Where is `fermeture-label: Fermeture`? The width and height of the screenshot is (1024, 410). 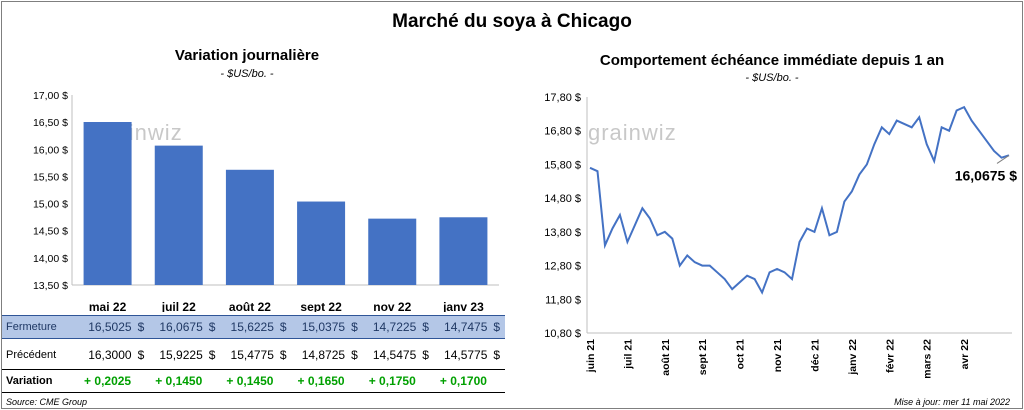 fermeture-label: Fermeture is located at coordinates (31, 327).